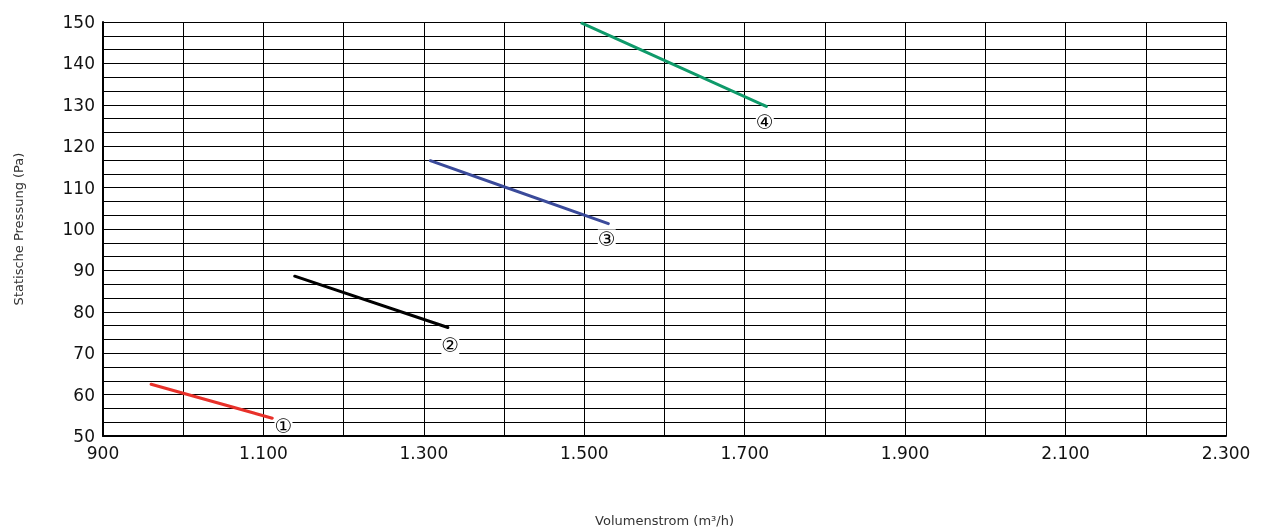 This screenshot has width=1267, height=532. What do you see at coordinates (78, 187) in the screenshot?
I see `y-tick-label: 110` at bounding box center [78, 187].